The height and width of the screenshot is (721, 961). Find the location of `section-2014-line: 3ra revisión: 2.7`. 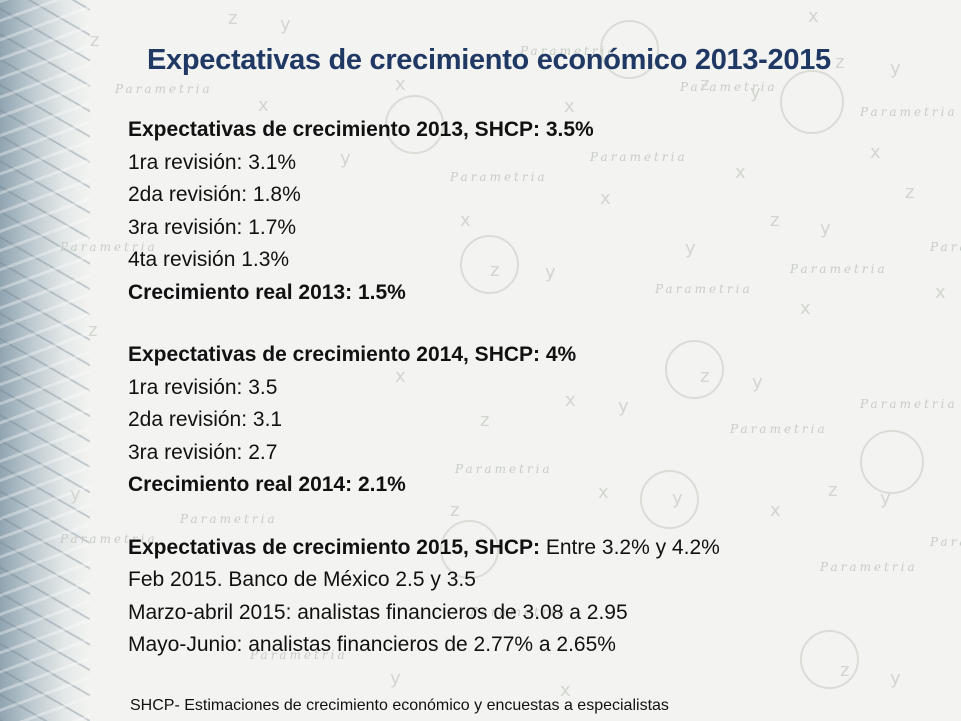

section-2014-line: 3ra revisión: 2.7 is located at coordinates (203, 452).